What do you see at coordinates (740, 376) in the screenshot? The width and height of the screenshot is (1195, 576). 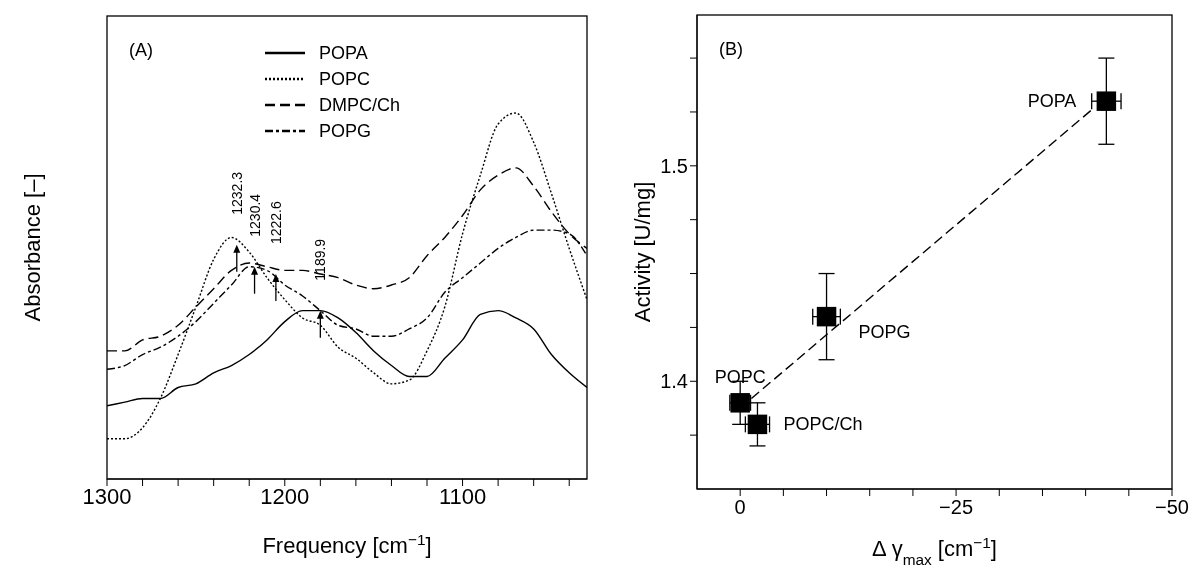 I see `annotation: POPC` at bounding box center [740, 376].